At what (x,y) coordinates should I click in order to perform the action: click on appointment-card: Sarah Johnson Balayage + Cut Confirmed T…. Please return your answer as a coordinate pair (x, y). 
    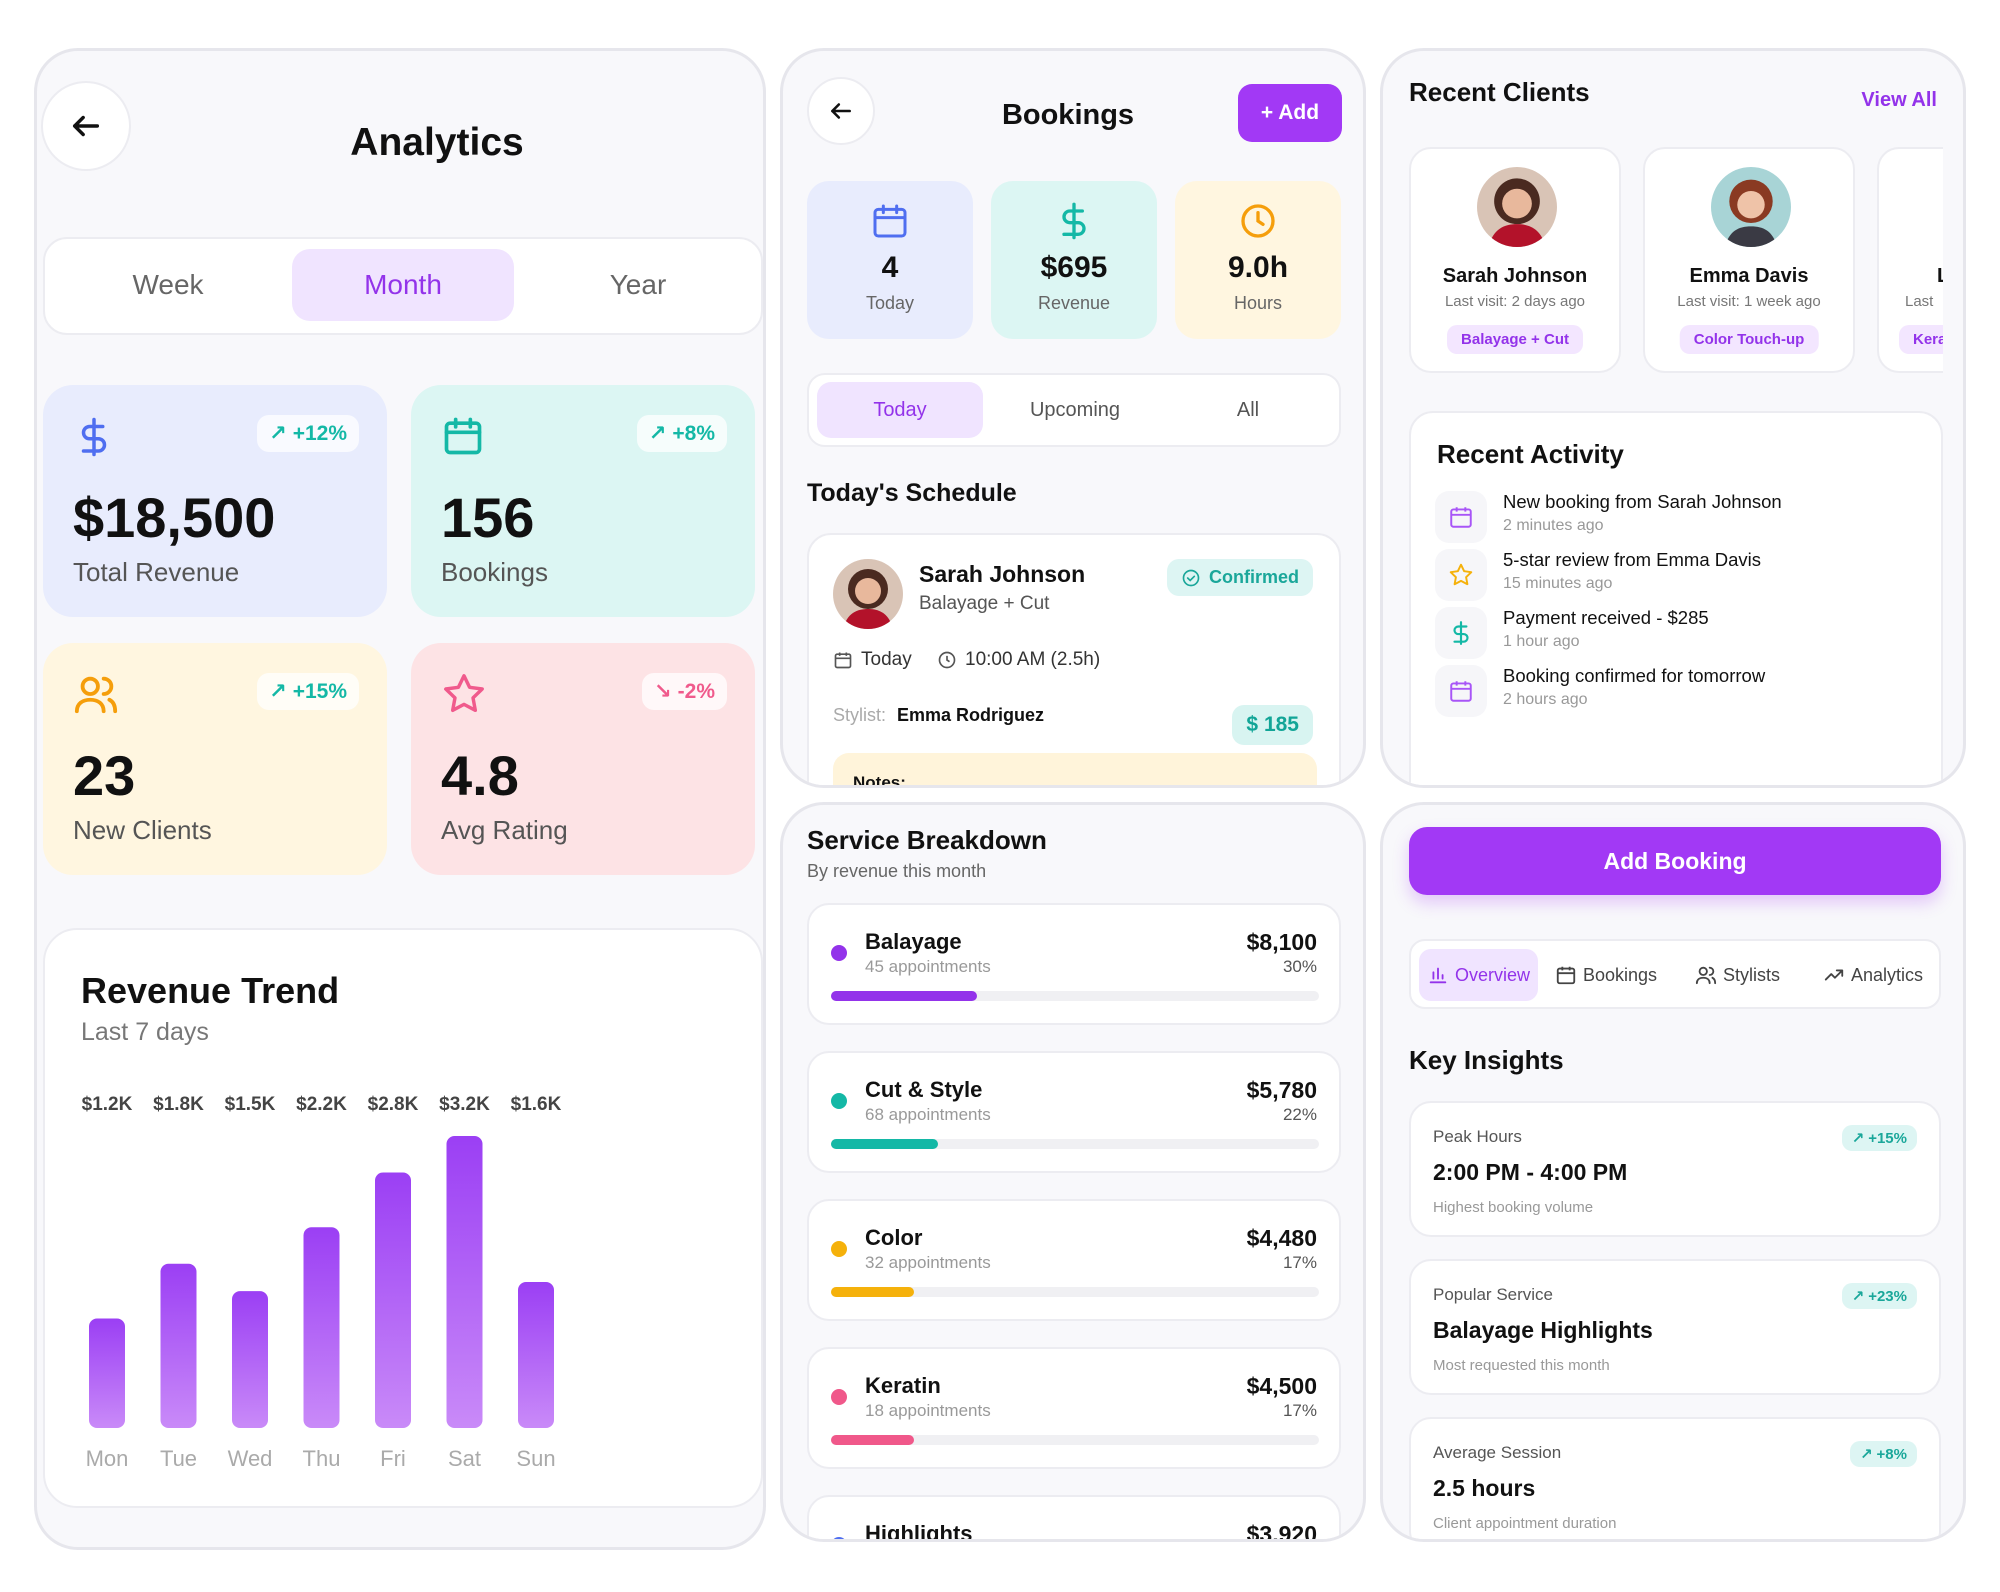
    Looking at the image, I should click on (1074, 660).